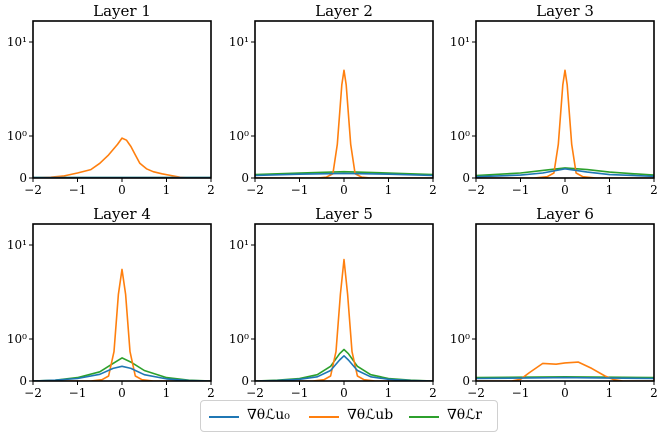  I want to click on subplot-4: Layer 4 −2 −1 0 1 2 0 10⁰ 10¹, so click(111, 302).